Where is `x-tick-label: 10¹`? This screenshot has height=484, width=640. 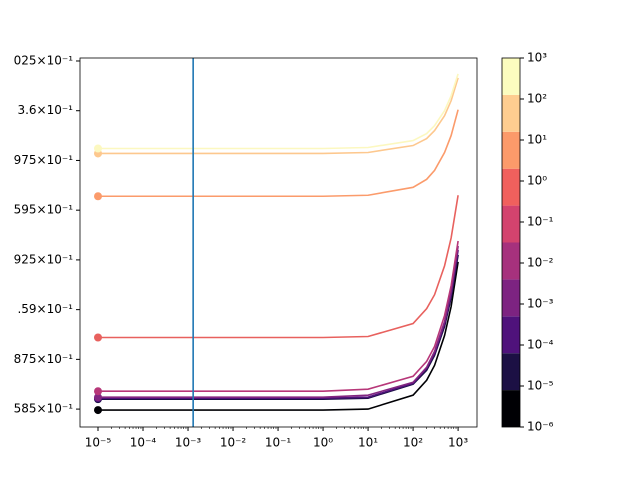 x-tick-label: 10¹ is located at coordinates (368, 443).